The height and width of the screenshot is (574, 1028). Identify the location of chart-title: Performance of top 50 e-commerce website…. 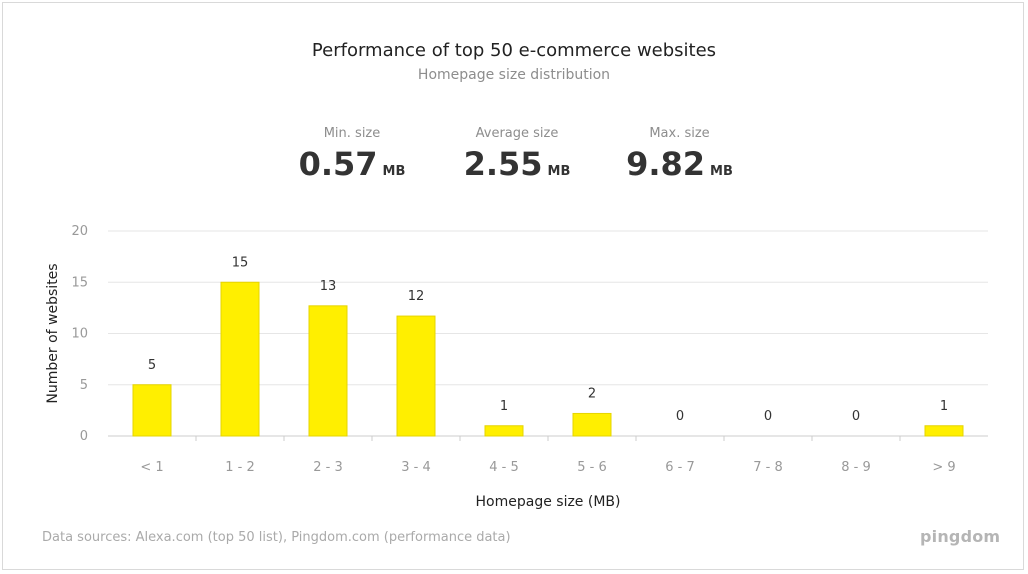
(514, 50).